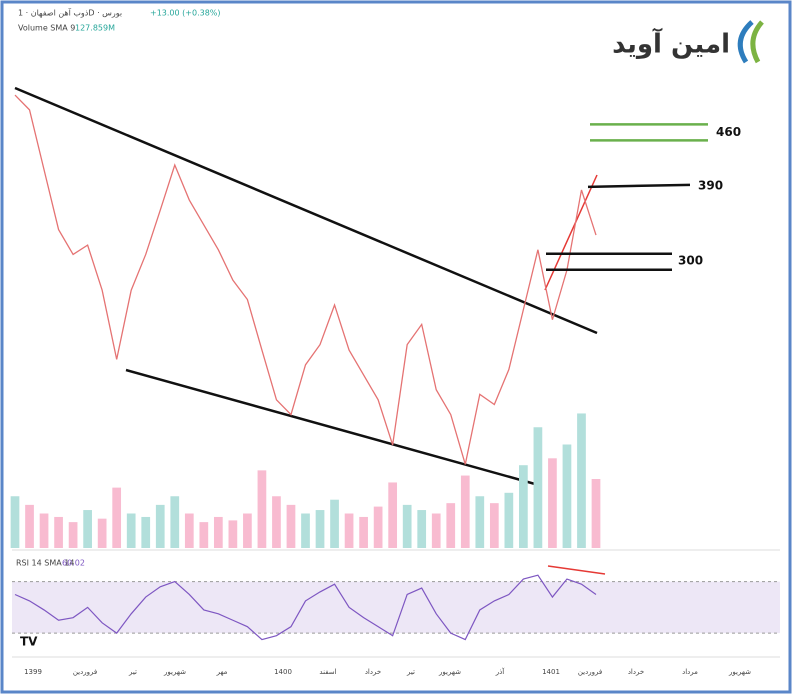  What do you see at coordinates (70, 13) in the screenshot?
I see `symbol: ذوب آهن اصفهان · 1D · بورس` at bounding box center [70, 13].